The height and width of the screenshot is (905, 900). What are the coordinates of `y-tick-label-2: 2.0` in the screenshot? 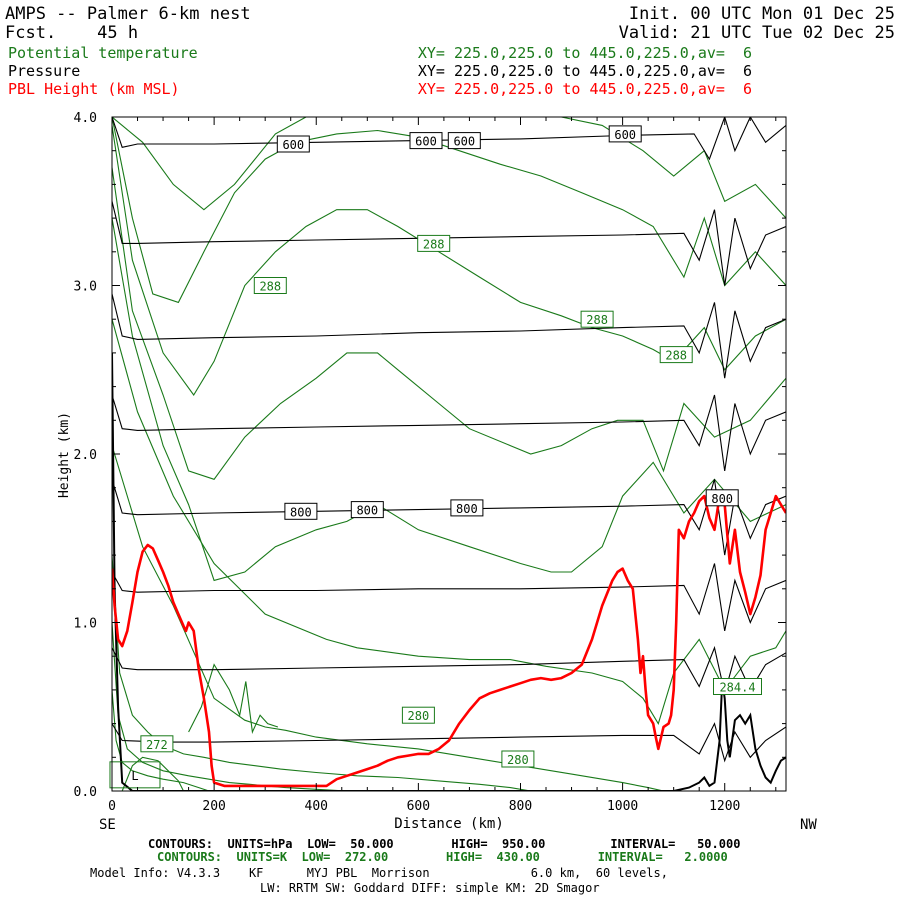 It's located at (85, 455).